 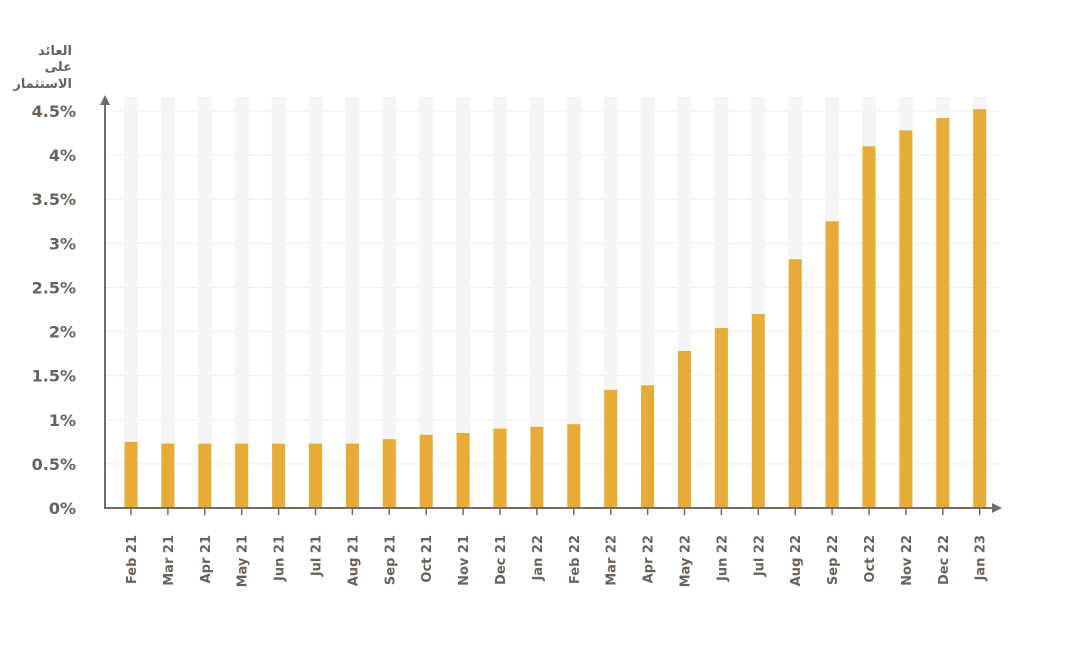 I want to click on y-axis-title-line: العائد, so click(x=55, y=51).